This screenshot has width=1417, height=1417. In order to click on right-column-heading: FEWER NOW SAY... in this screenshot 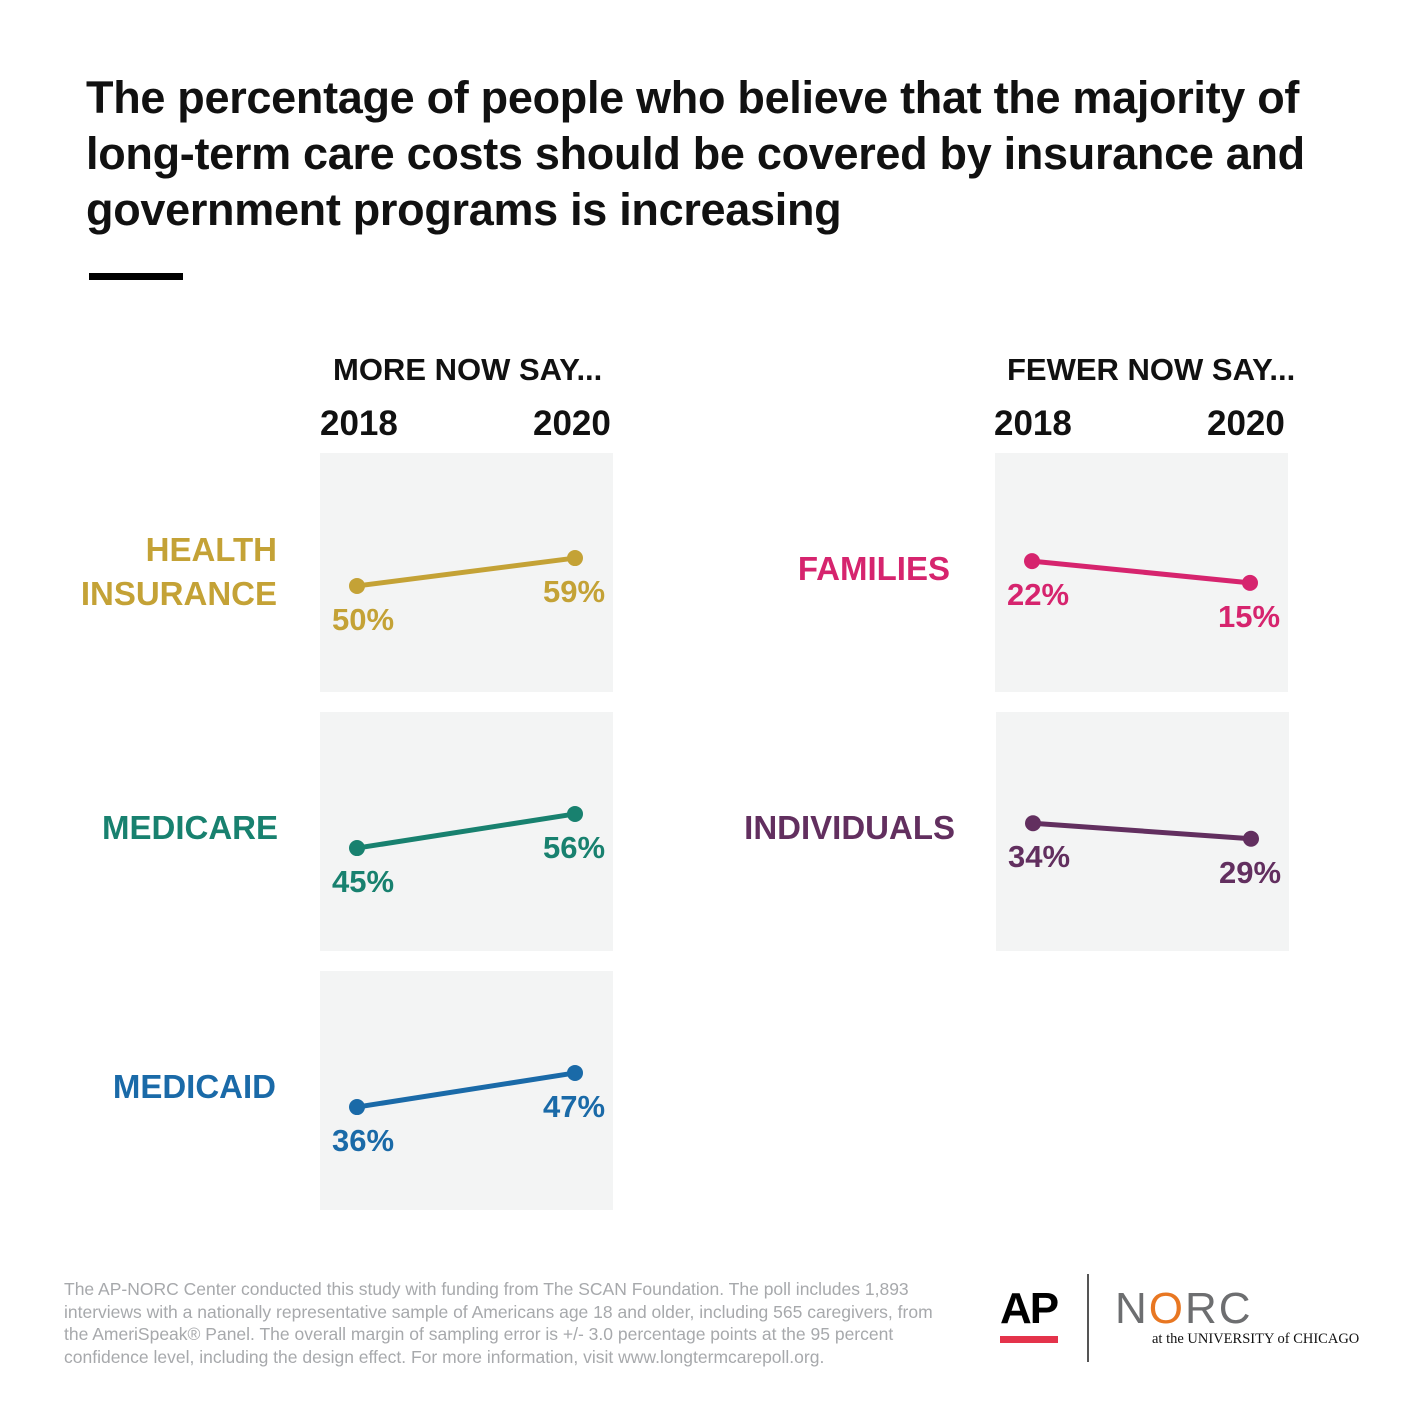, I will do `click(1151, 369)`.